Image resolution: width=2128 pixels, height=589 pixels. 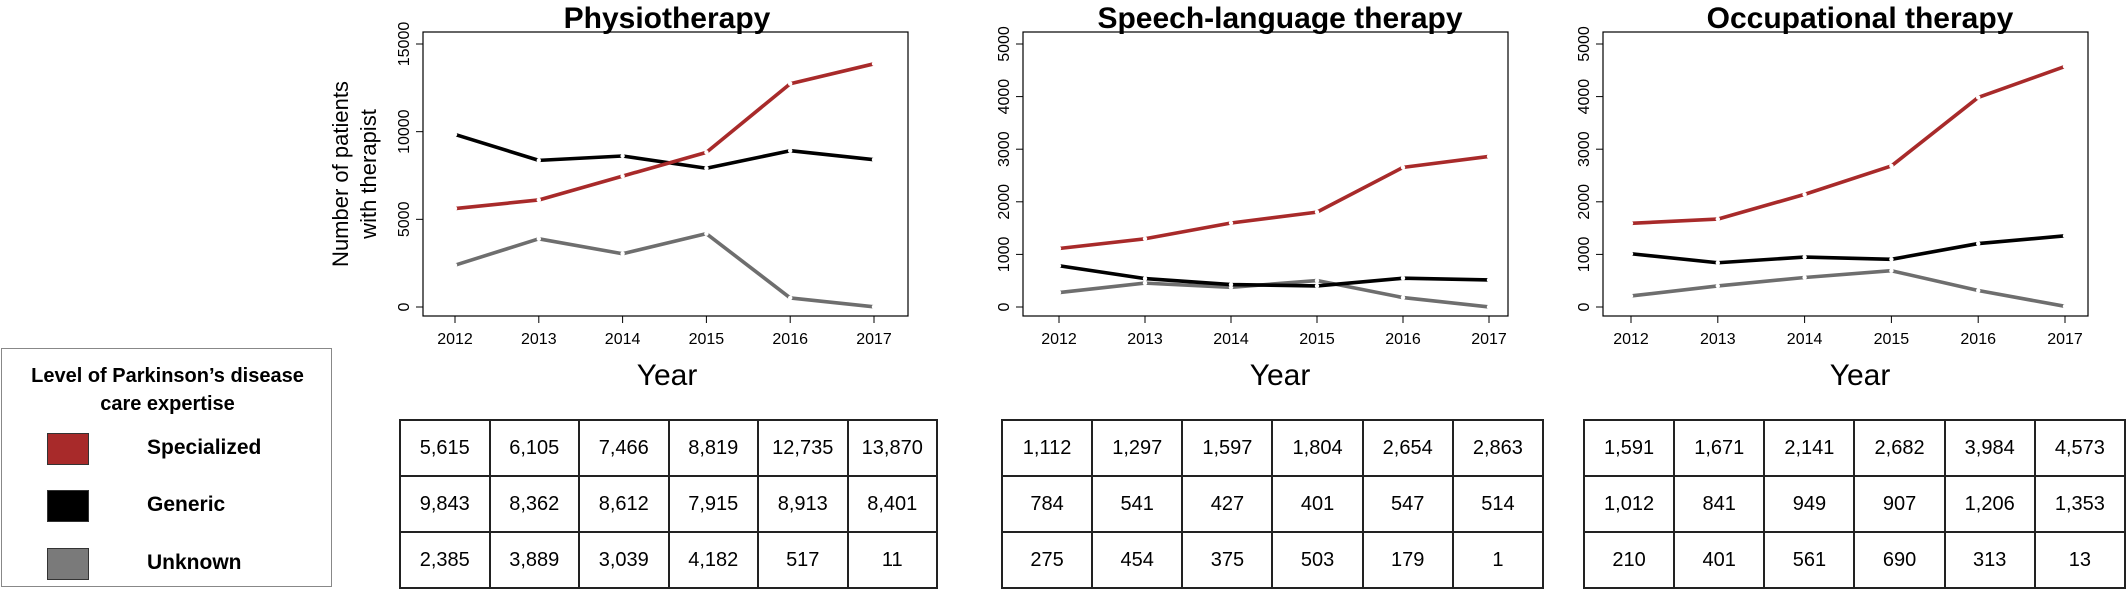 What do you see at coordinates (665, 174) in the screenshot?
I see `physiotherapy-plot-frame` at bounding box center [665, 174].